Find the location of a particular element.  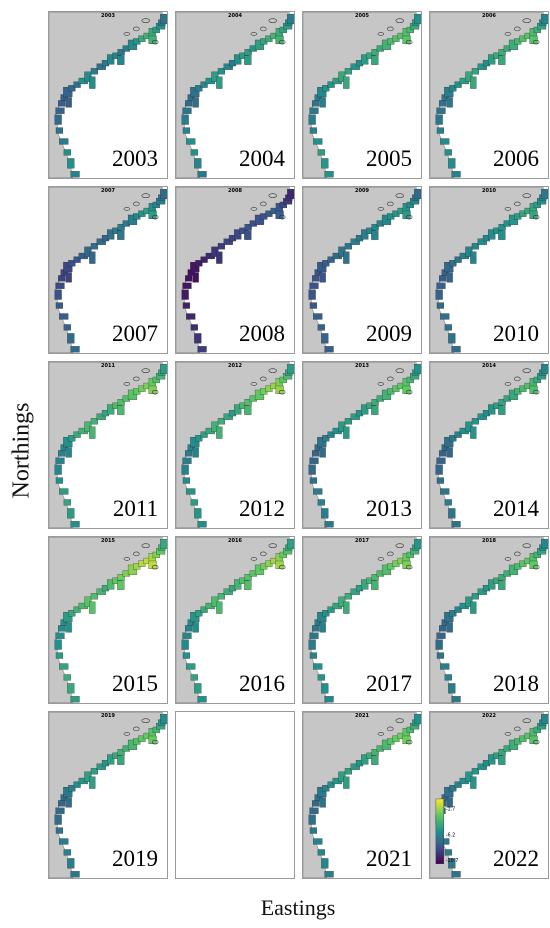

map-2021 is located at coordinates (362, 795).